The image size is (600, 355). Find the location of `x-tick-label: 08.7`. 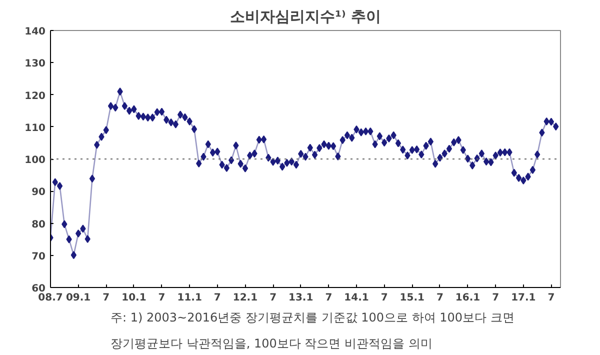

x-tick-label: 08.7 is located at coordinates (50, 298).